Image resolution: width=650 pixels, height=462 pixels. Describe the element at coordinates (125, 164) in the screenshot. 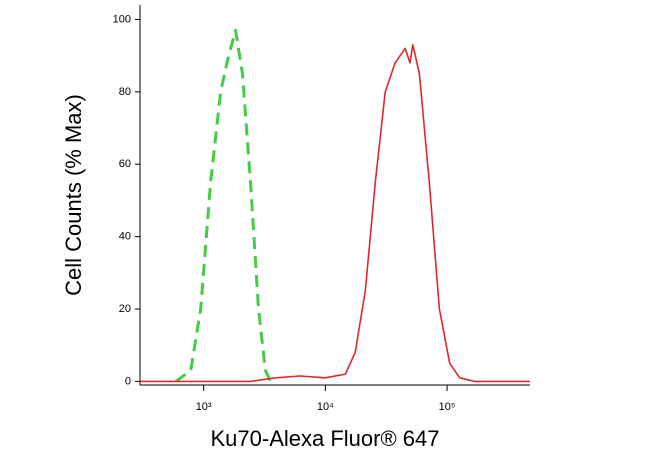

I see `y-tick-label: 60` at that location.